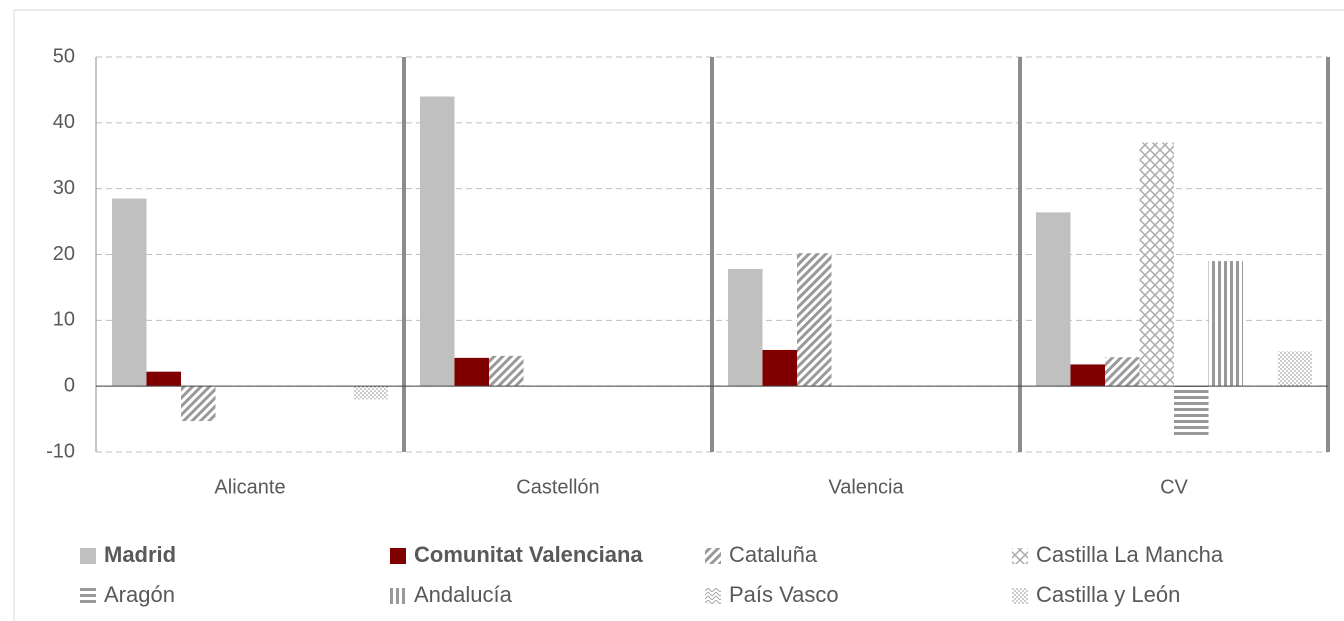 This screenshot has height=621, width=1344. Describe the element at coordinates (784, 594) in the screenshot. I see `legend-label: País Vasco` at that location.